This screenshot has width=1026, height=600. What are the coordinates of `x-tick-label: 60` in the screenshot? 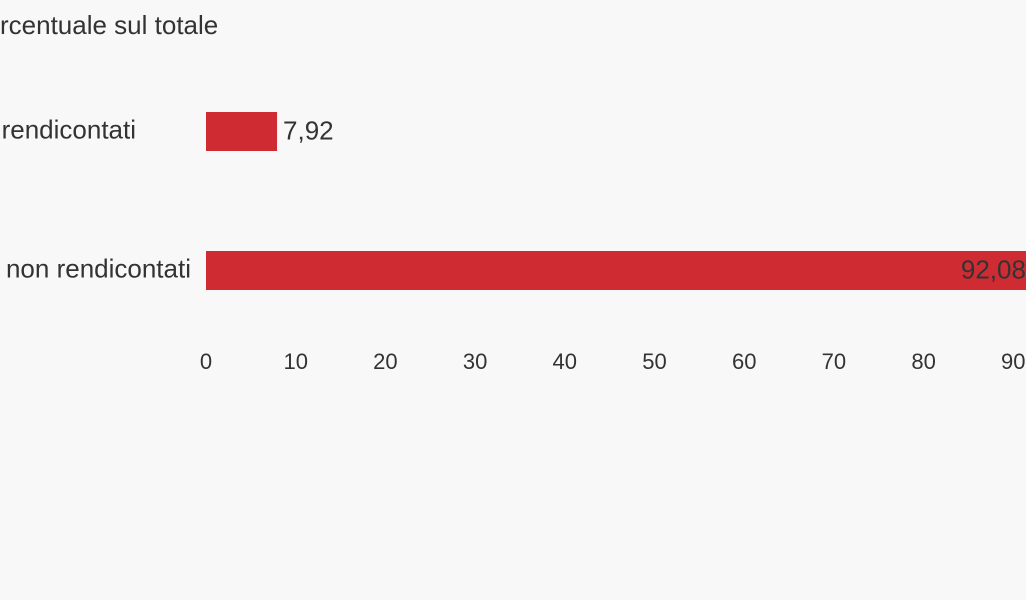 It's located at (744, 361).